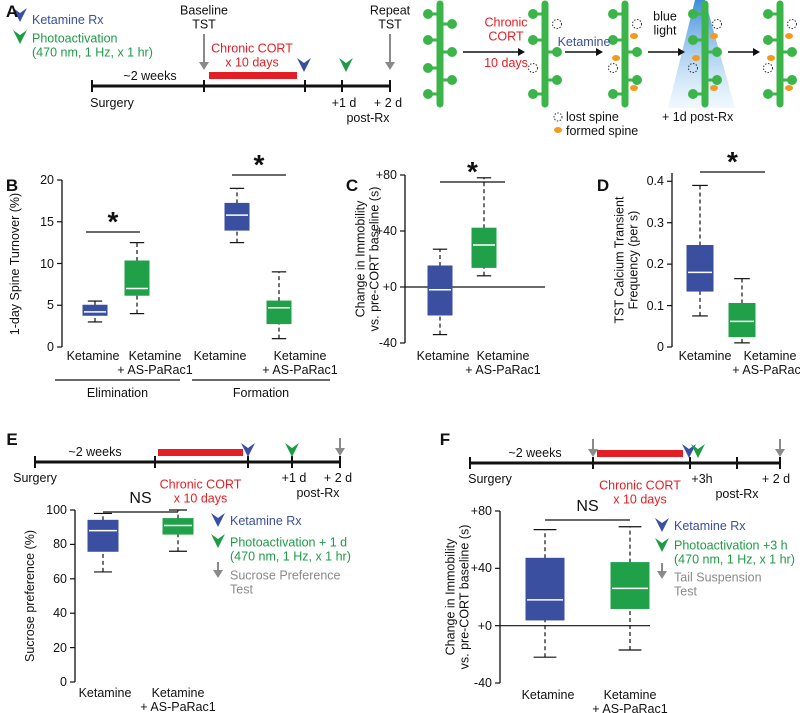 The width and height of the screenshot is (800, 713). I want to click on y-tick-label: 0.4, so click(655, 181).